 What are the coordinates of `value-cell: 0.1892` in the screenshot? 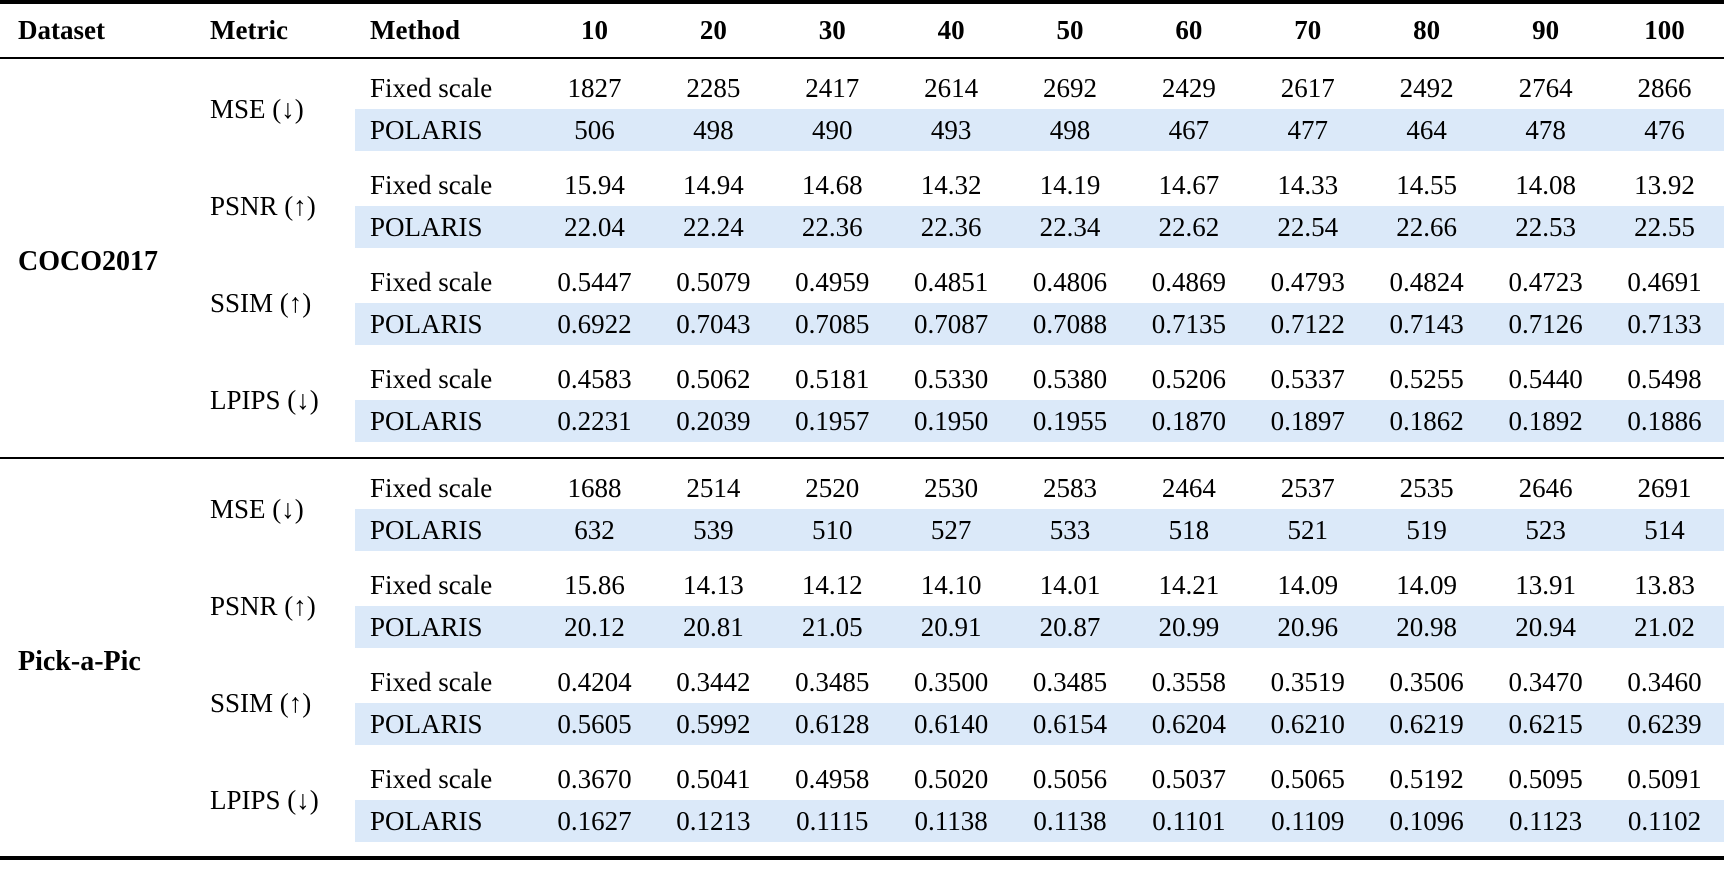 It's located at (1546, 421).